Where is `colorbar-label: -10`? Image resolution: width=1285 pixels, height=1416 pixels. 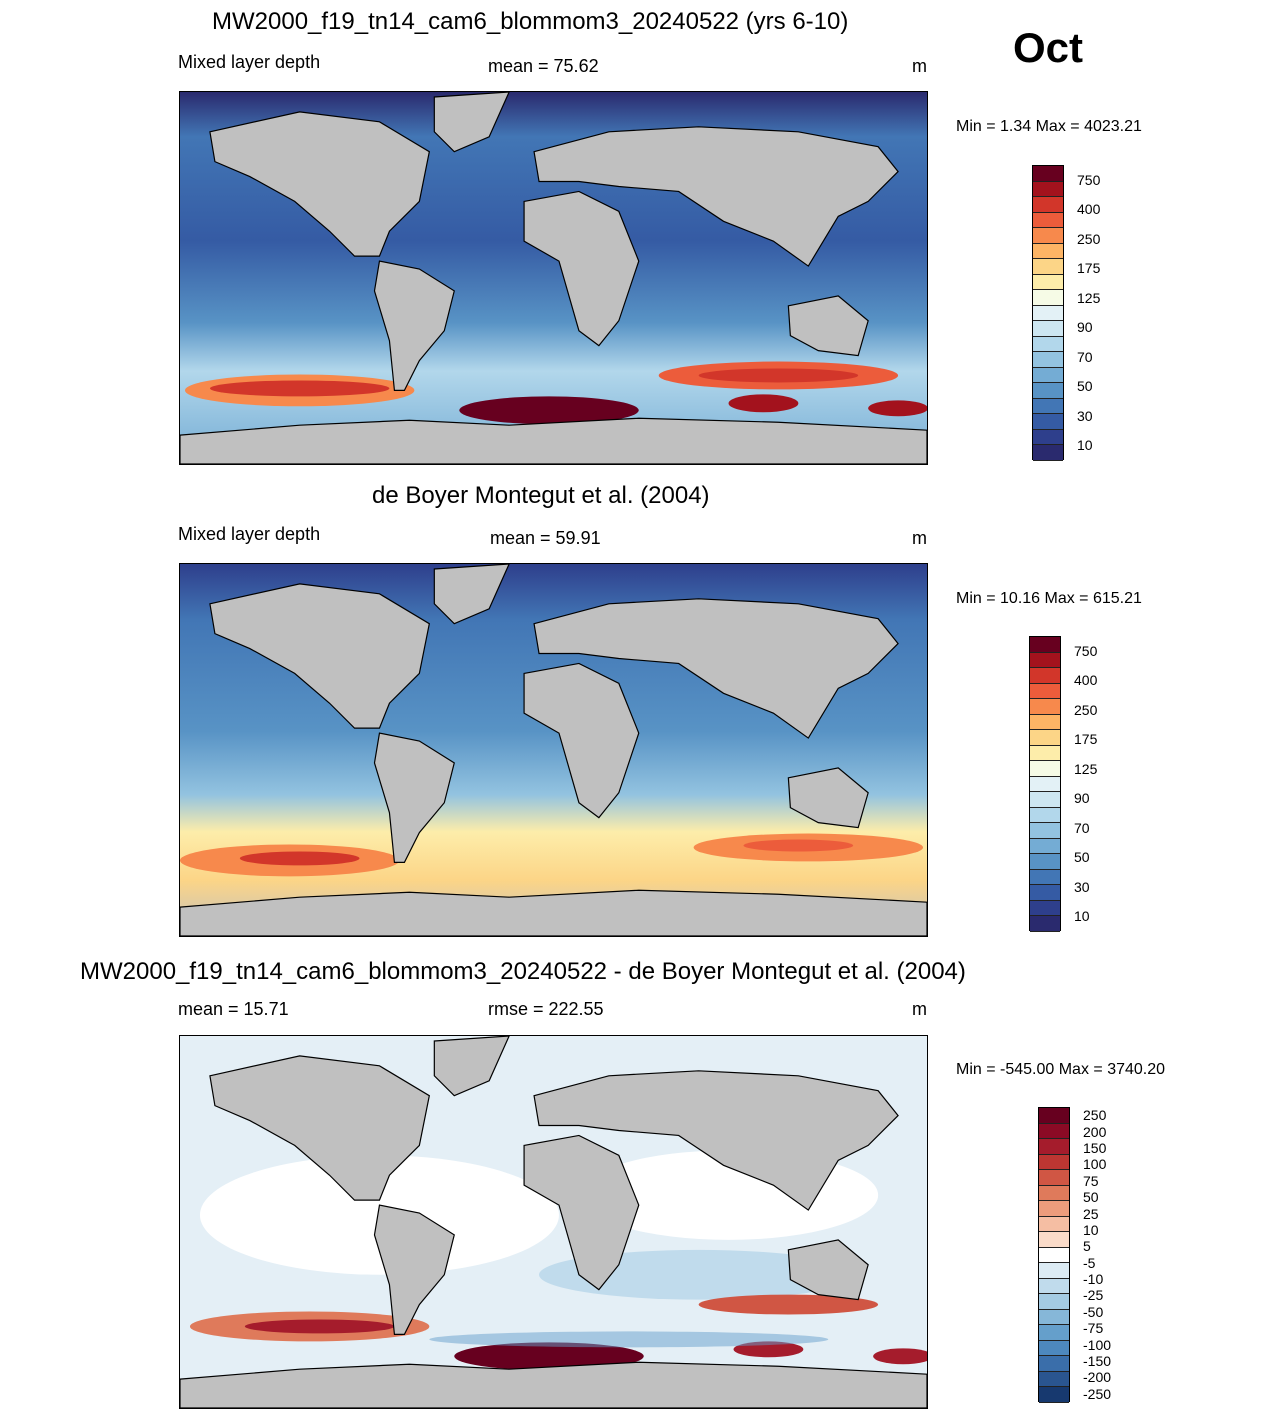
colorbar-label: -10 is located at coordinates (1093, 1279).